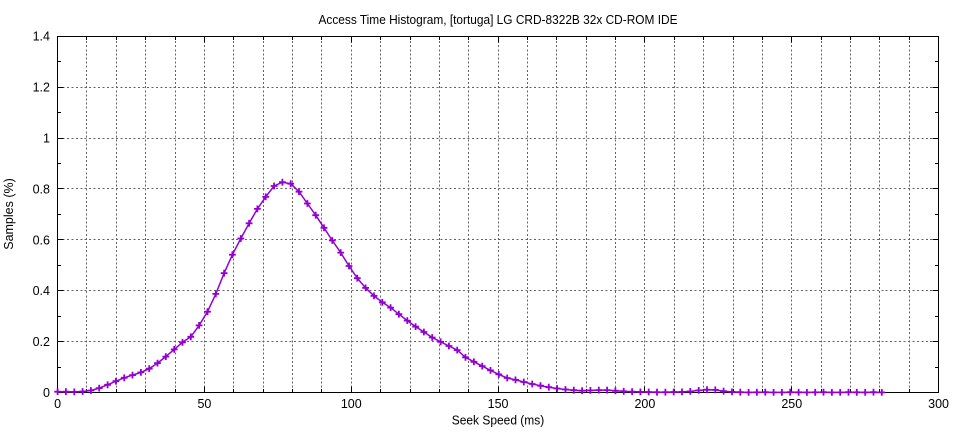 The width and height of the screenshot is (960, 432). Describe the element at coordinates (498, 421) in the screenshot. I see `svg-text: Seek Speed (ms)` at that location.